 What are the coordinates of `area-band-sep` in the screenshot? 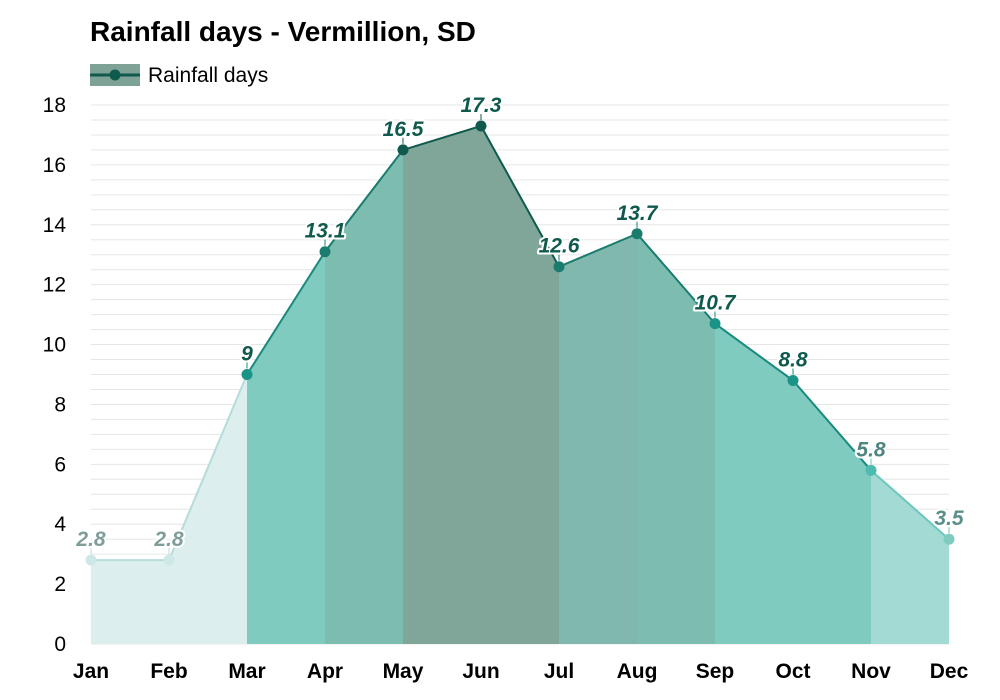 It's located at (754, 483).